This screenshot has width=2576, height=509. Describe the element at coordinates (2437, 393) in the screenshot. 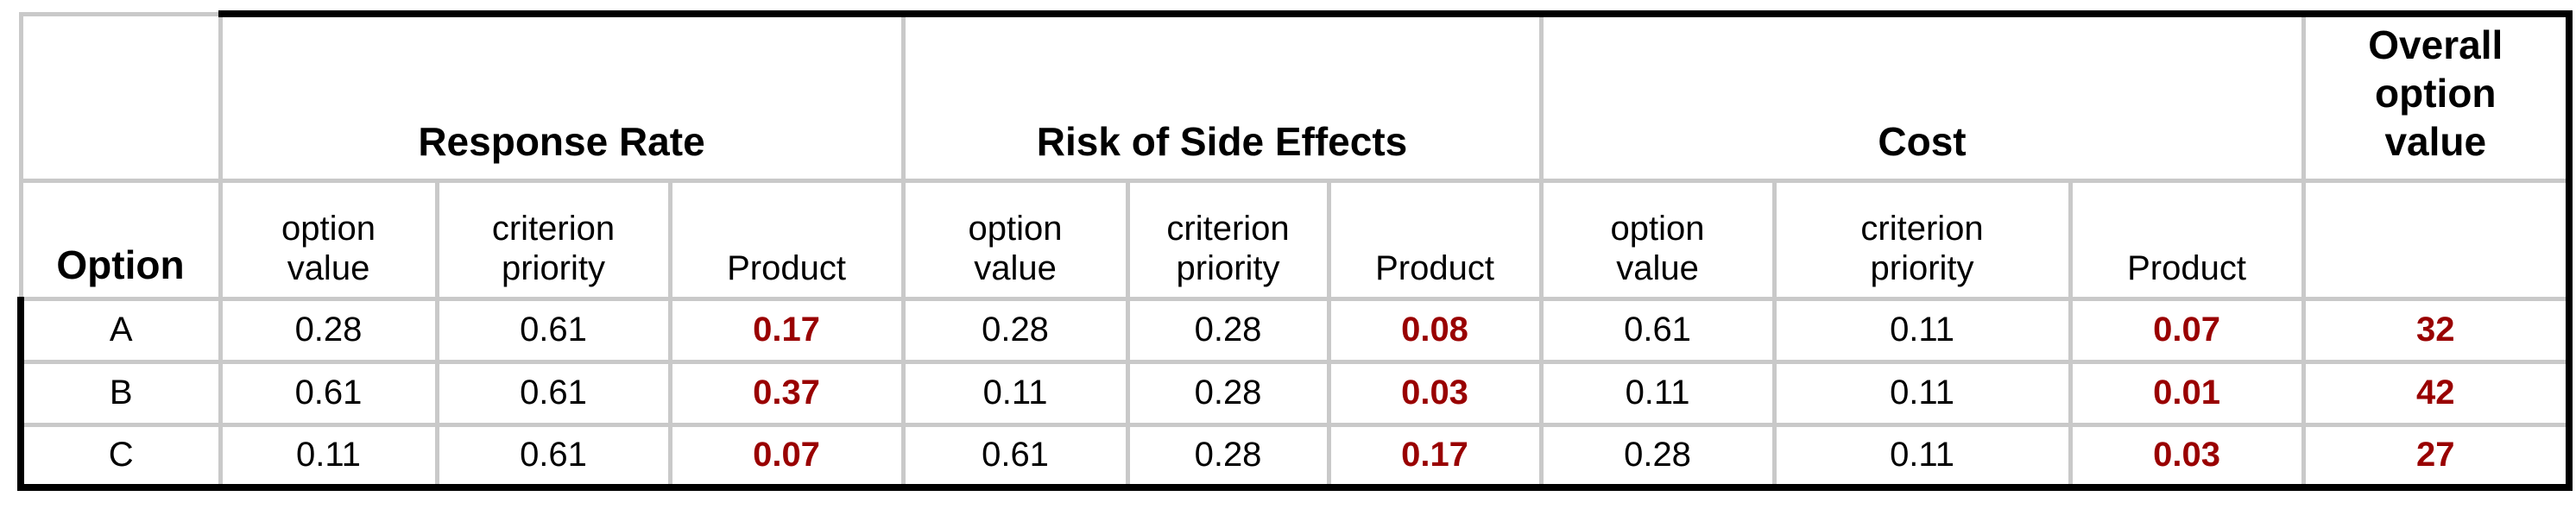

I see `overall-value-cell: 42` at that location.